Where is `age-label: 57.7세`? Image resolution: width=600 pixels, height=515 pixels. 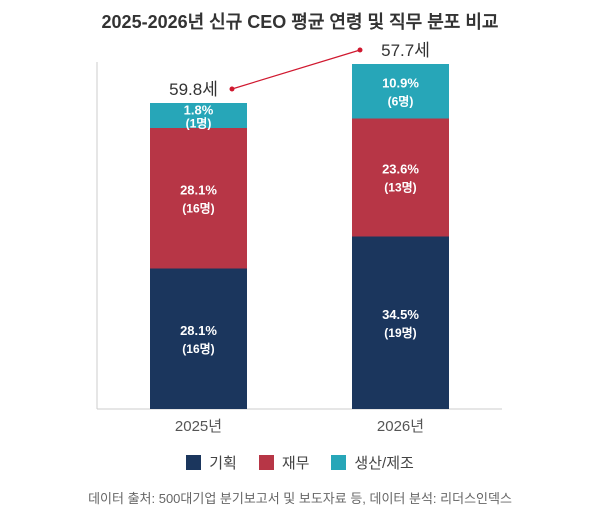
age-label: 57.7세 is located at coordinates (405, 50).